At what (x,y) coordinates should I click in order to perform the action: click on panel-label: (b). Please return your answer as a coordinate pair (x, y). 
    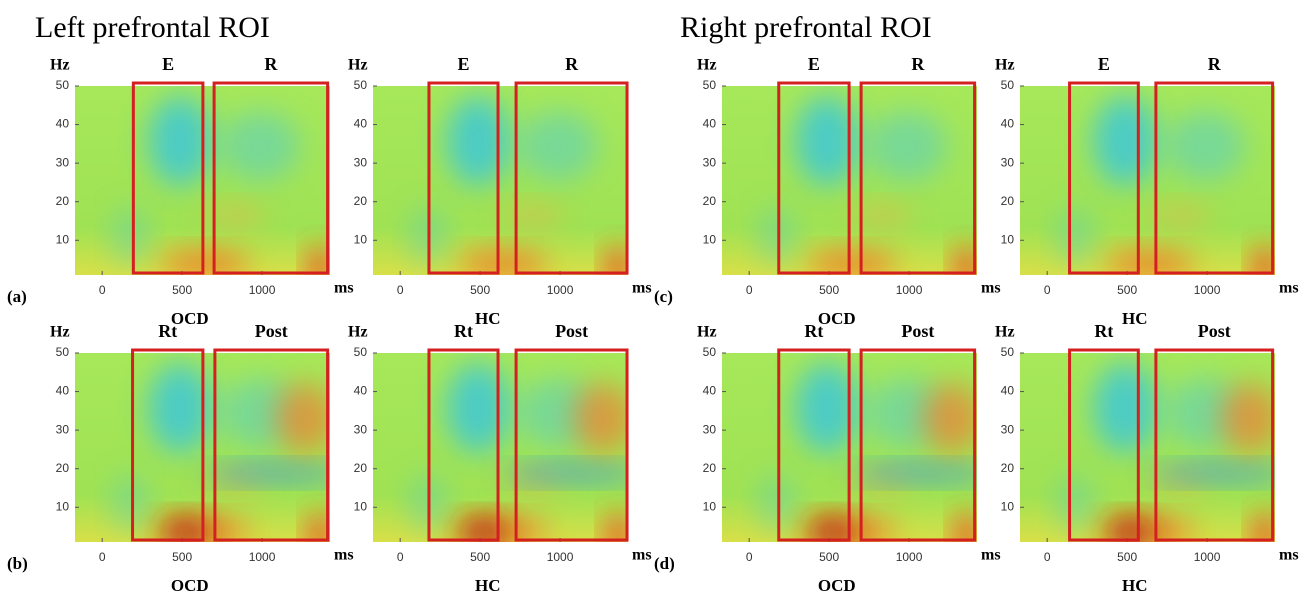
    Looking at the image, I should click on (17, 563).